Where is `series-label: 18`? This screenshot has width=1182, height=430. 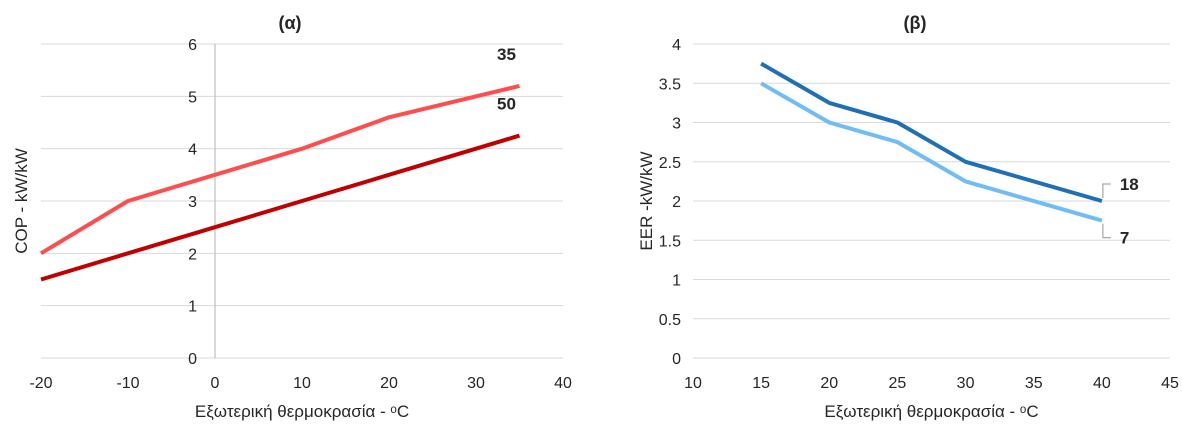 series-label: 18 is located at coordinates (1129, 184).